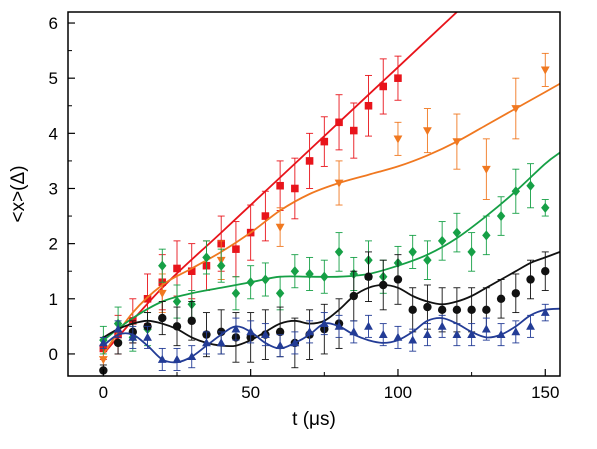 The image size is (597, 449). I want to click on x-tick-label: 50, so click(250, 392).